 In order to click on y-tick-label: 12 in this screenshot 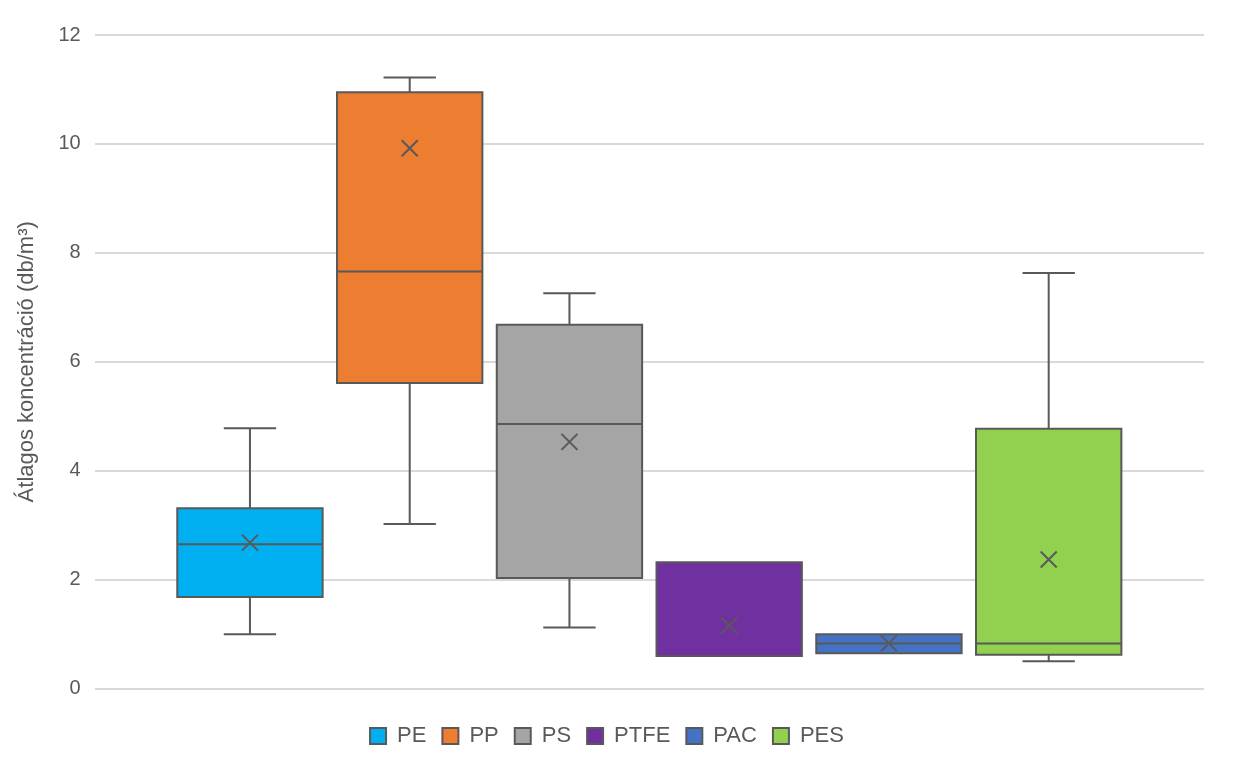, I will do `click(69, 33)`.